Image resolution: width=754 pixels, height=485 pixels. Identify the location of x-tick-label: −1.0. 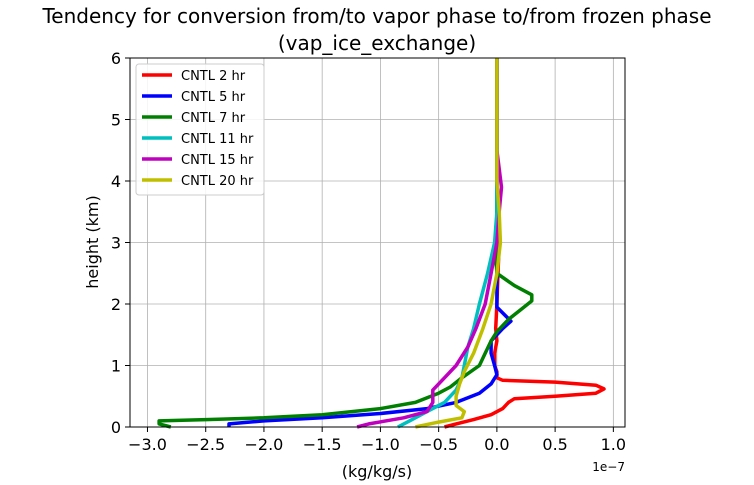
(380, 444).